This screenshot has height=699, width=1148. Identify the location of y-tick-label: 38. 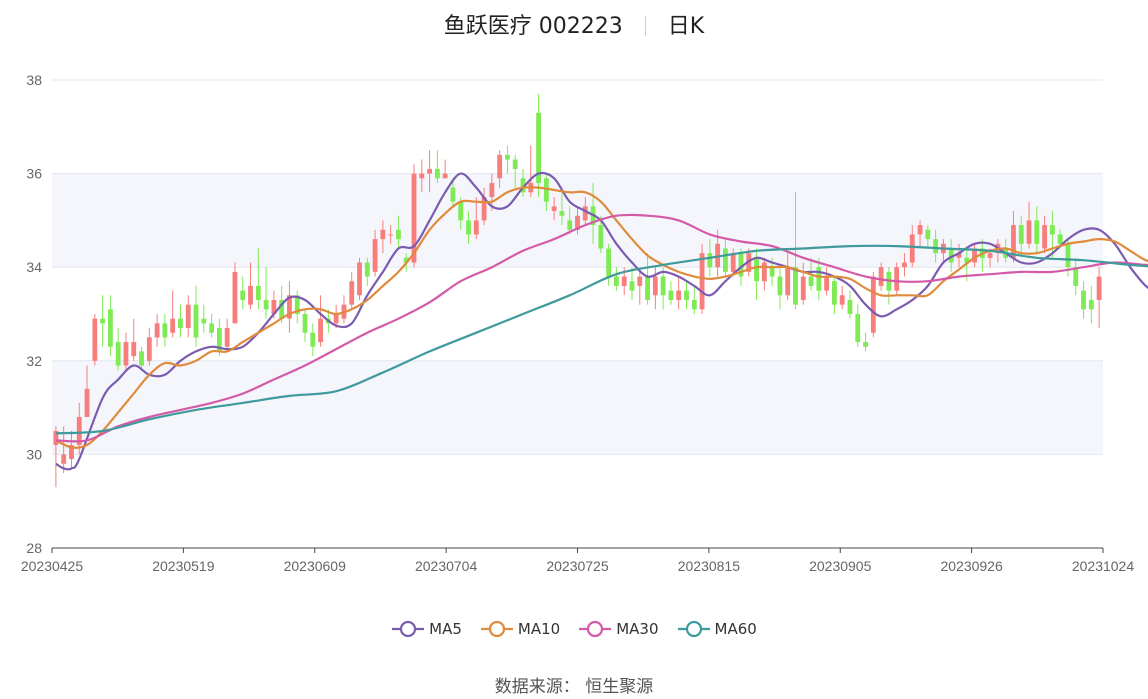
(34, 80).